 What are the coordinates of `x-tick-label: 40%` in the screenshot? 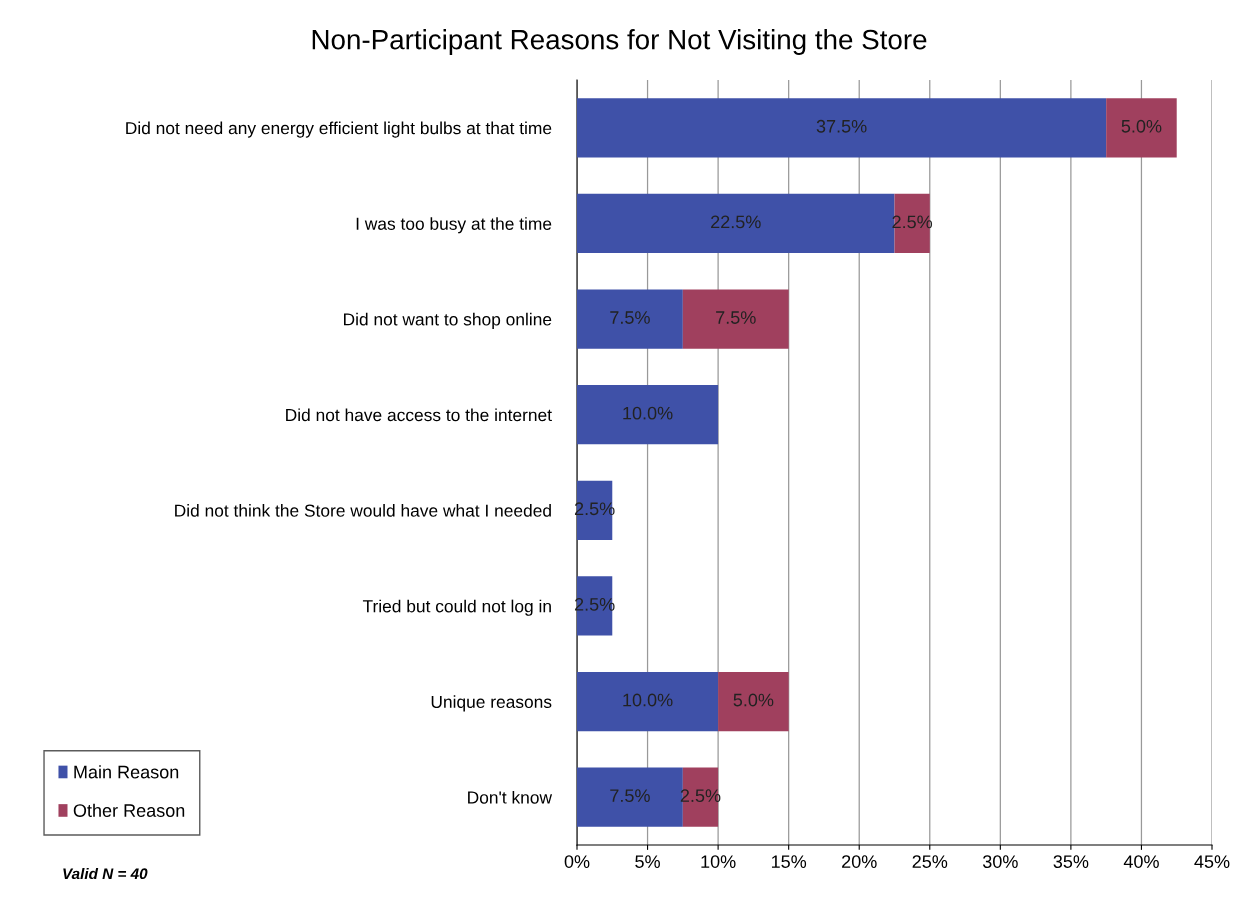 It's located at (1141, 861).